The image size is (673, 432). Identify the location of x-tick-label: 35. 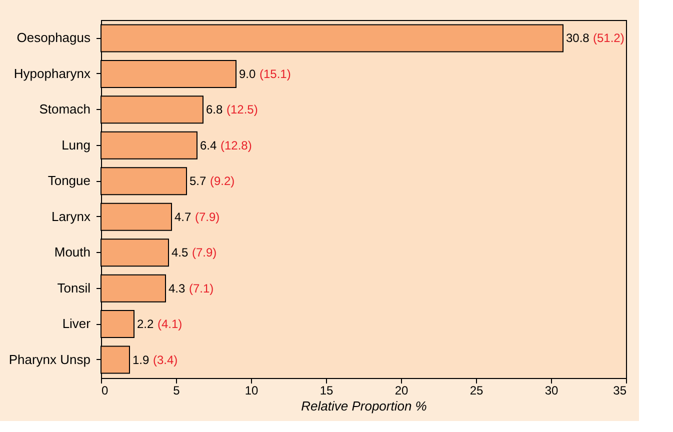
(620, 391).